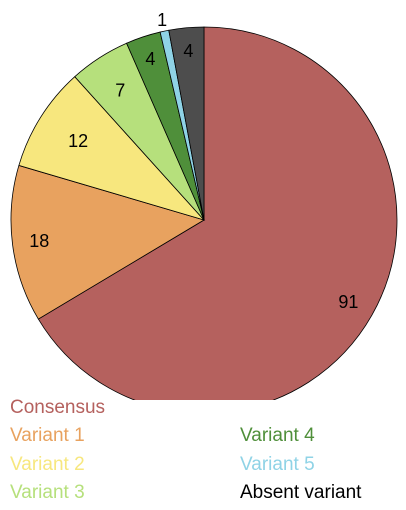  I want to click on legend-item-variant-2: Variant 2, so click(47, 464).